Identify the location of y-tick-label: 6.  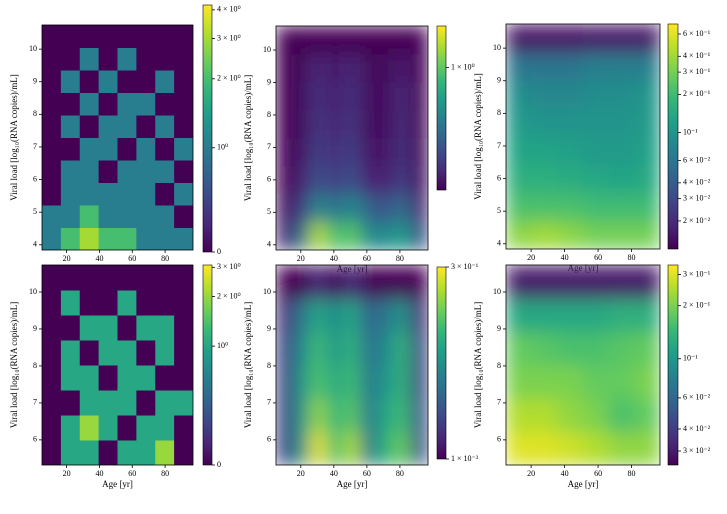
(269, 179).